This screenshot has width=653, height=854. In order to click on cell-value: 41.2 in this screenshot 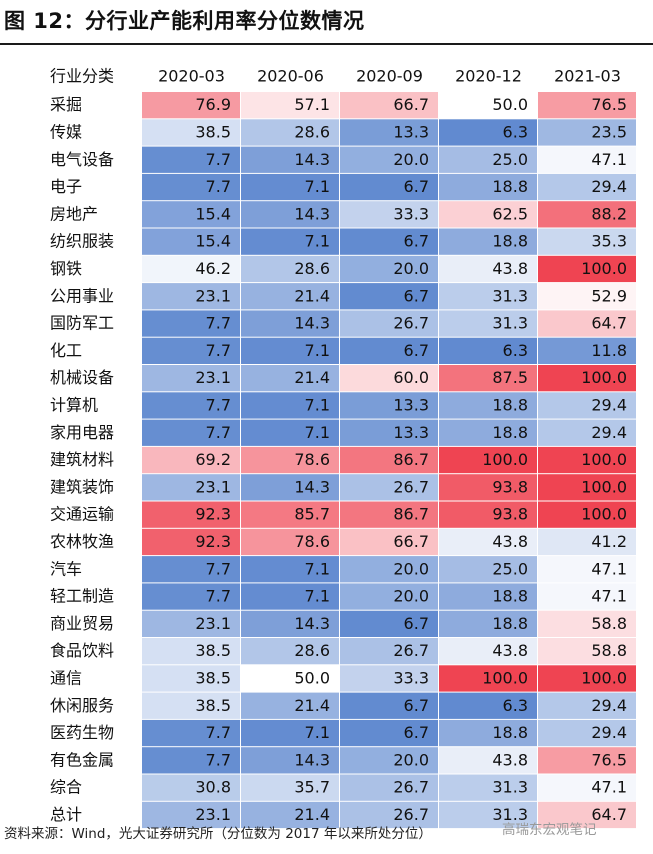, I will do `click(609, 541)`.